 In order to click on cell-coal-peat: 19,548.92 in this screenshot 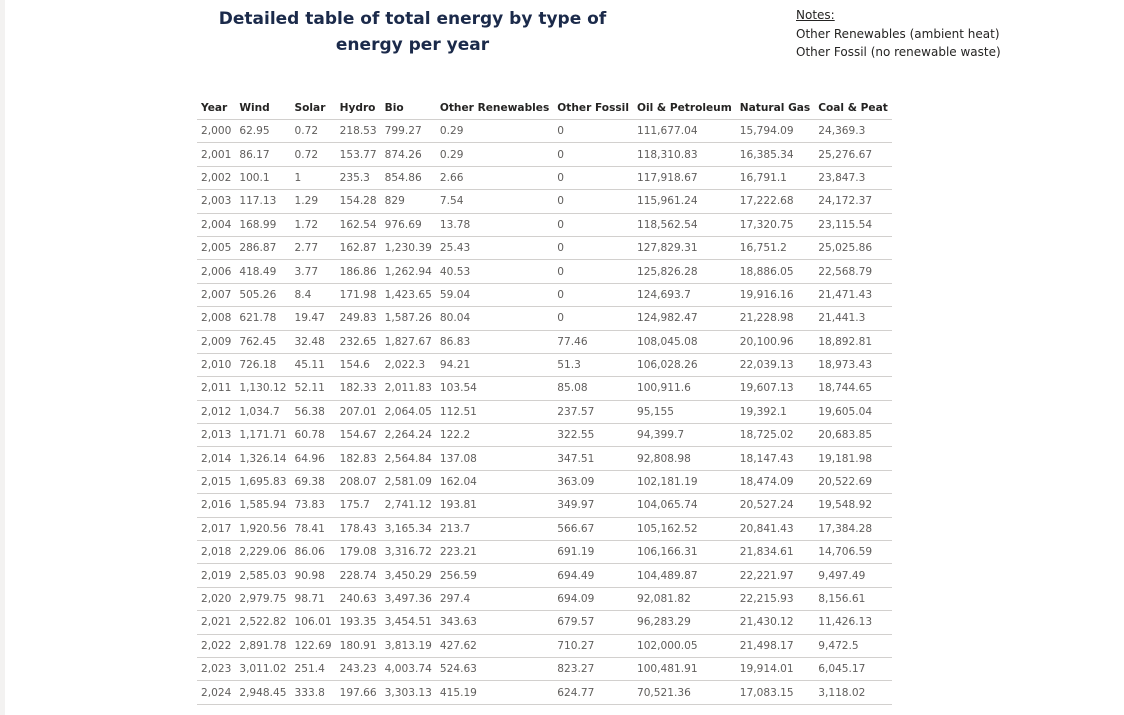, I will do `click(853, 505)`.